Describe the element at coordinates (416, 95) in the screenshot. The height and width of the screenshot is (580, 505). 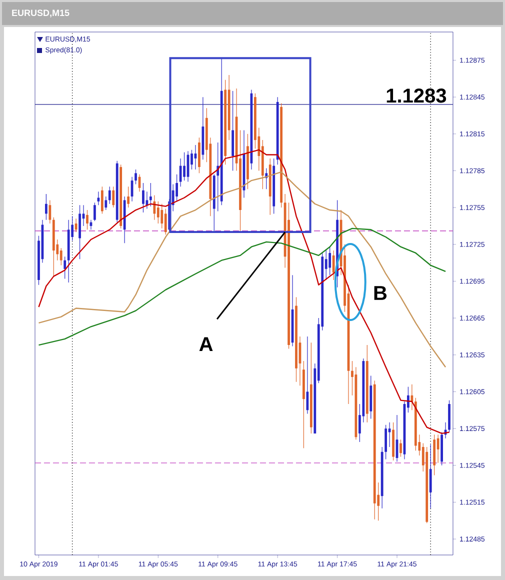
I see `annotation: 1.1283` at that location.